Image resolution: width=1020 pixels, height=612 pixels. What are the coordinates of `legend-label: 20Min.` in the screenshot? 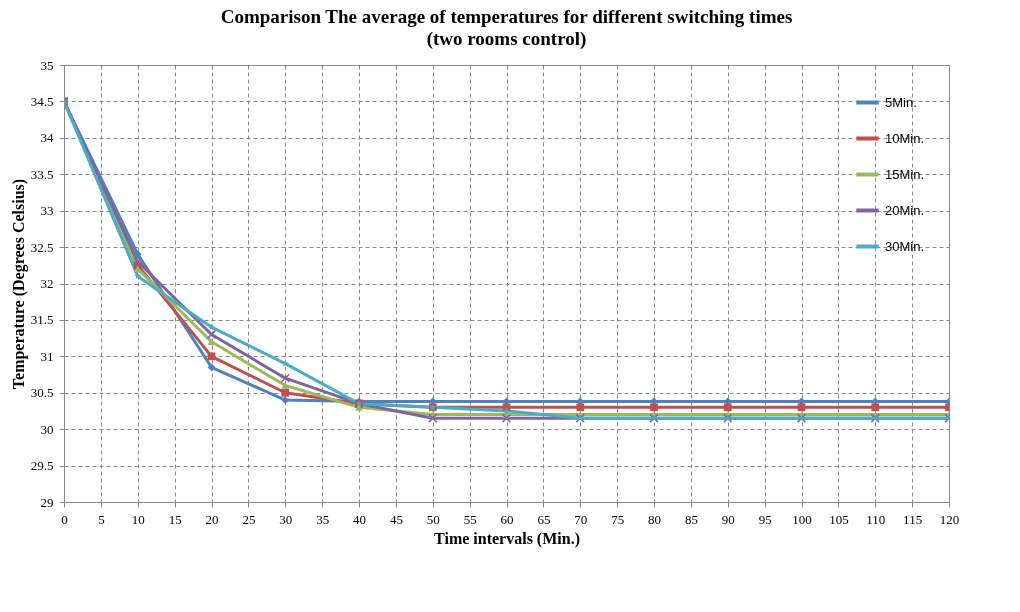 It's located at (905, 210).